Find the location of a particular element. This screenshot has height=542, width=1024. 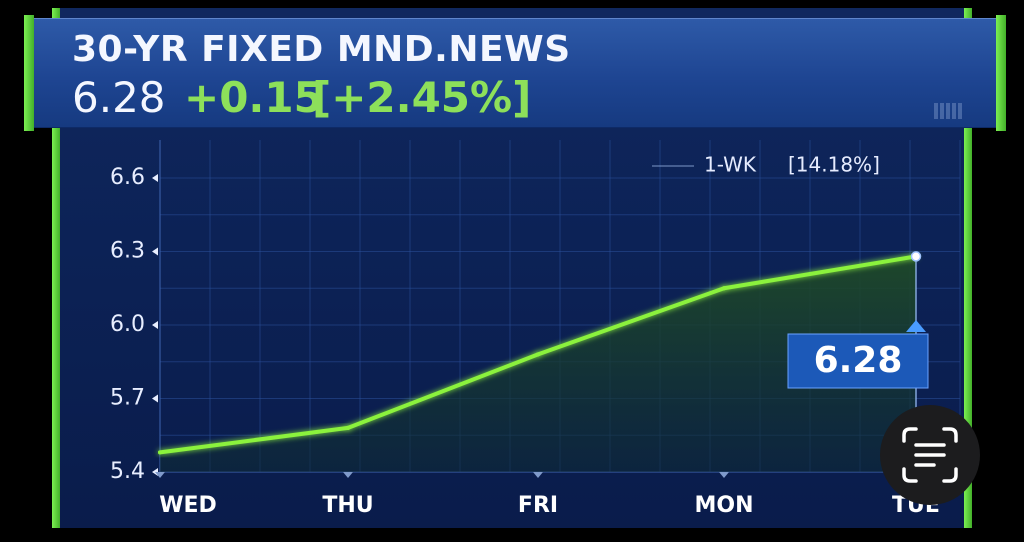

data-point-mon is located at coordinates (724, 288).